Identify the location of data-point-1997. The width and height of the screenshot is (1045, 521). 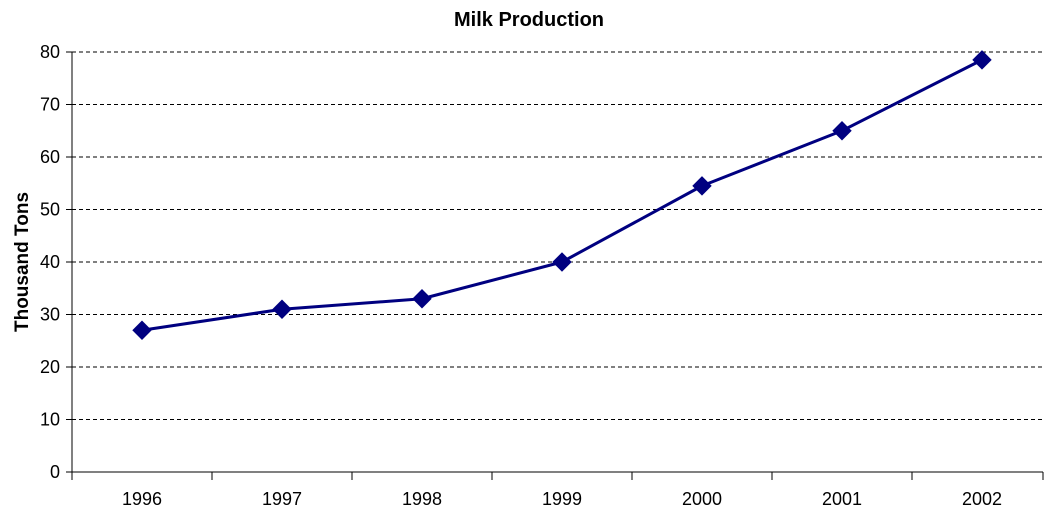
(282, 309).